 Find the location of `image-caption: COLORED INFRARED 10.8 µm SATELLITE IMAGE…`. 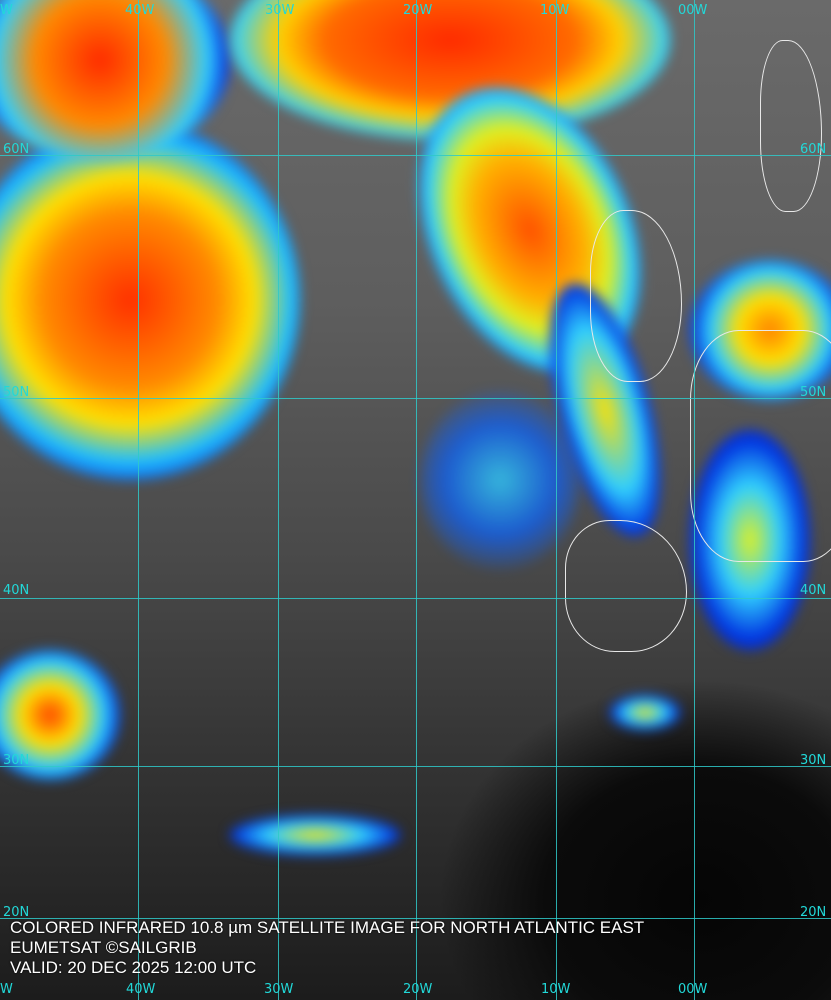

image-caption: COLORED INFRARED 10.8 µm SATELLITE IMAGE… is located at coordinates (327, 948).